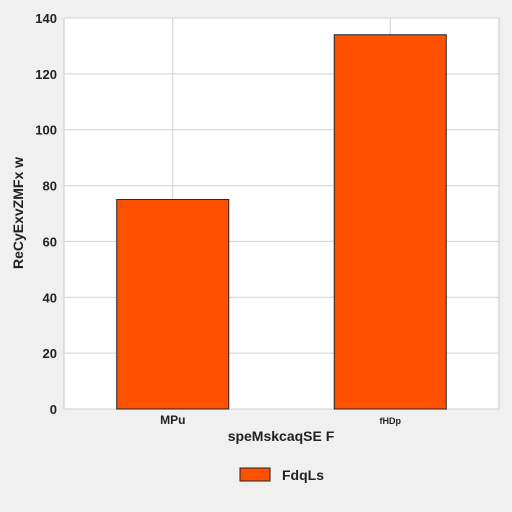  Describe the element at coordinates (50, 186) in the screenshot. I see `y-tick-label: 80` at that location.